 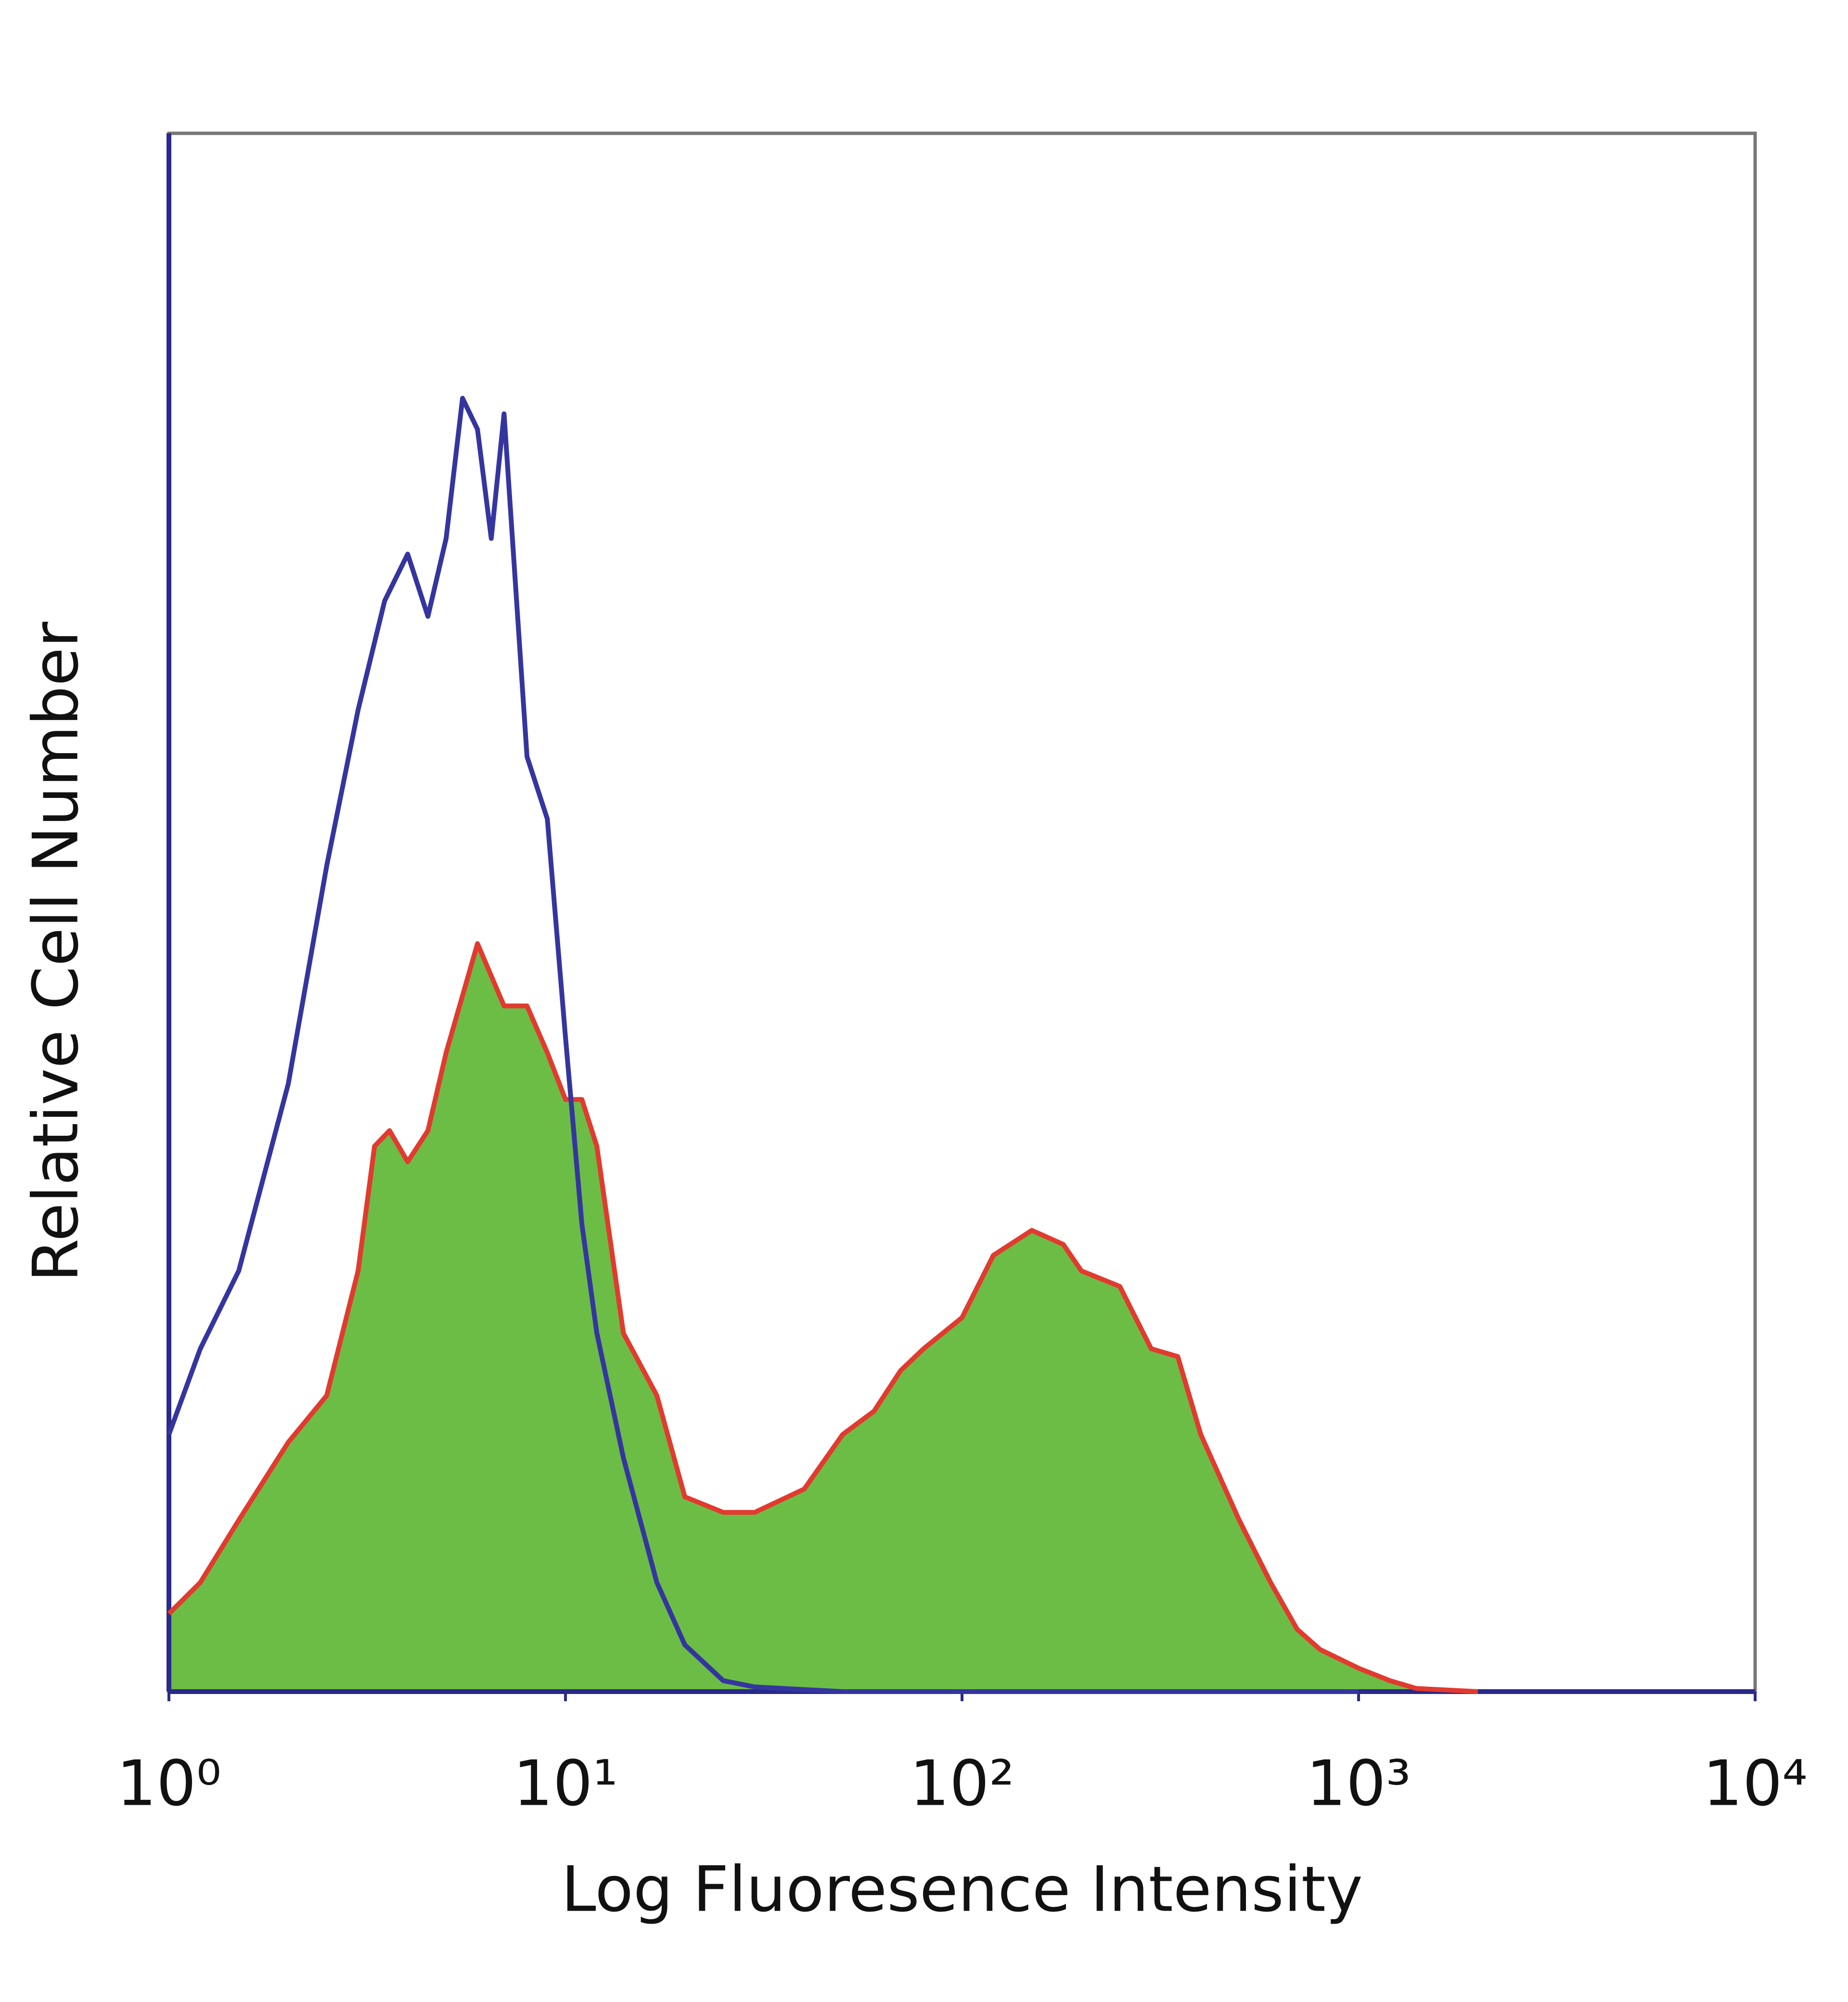 I want to click on x-tick-label: 10³, so click(x=1358, y=1783).